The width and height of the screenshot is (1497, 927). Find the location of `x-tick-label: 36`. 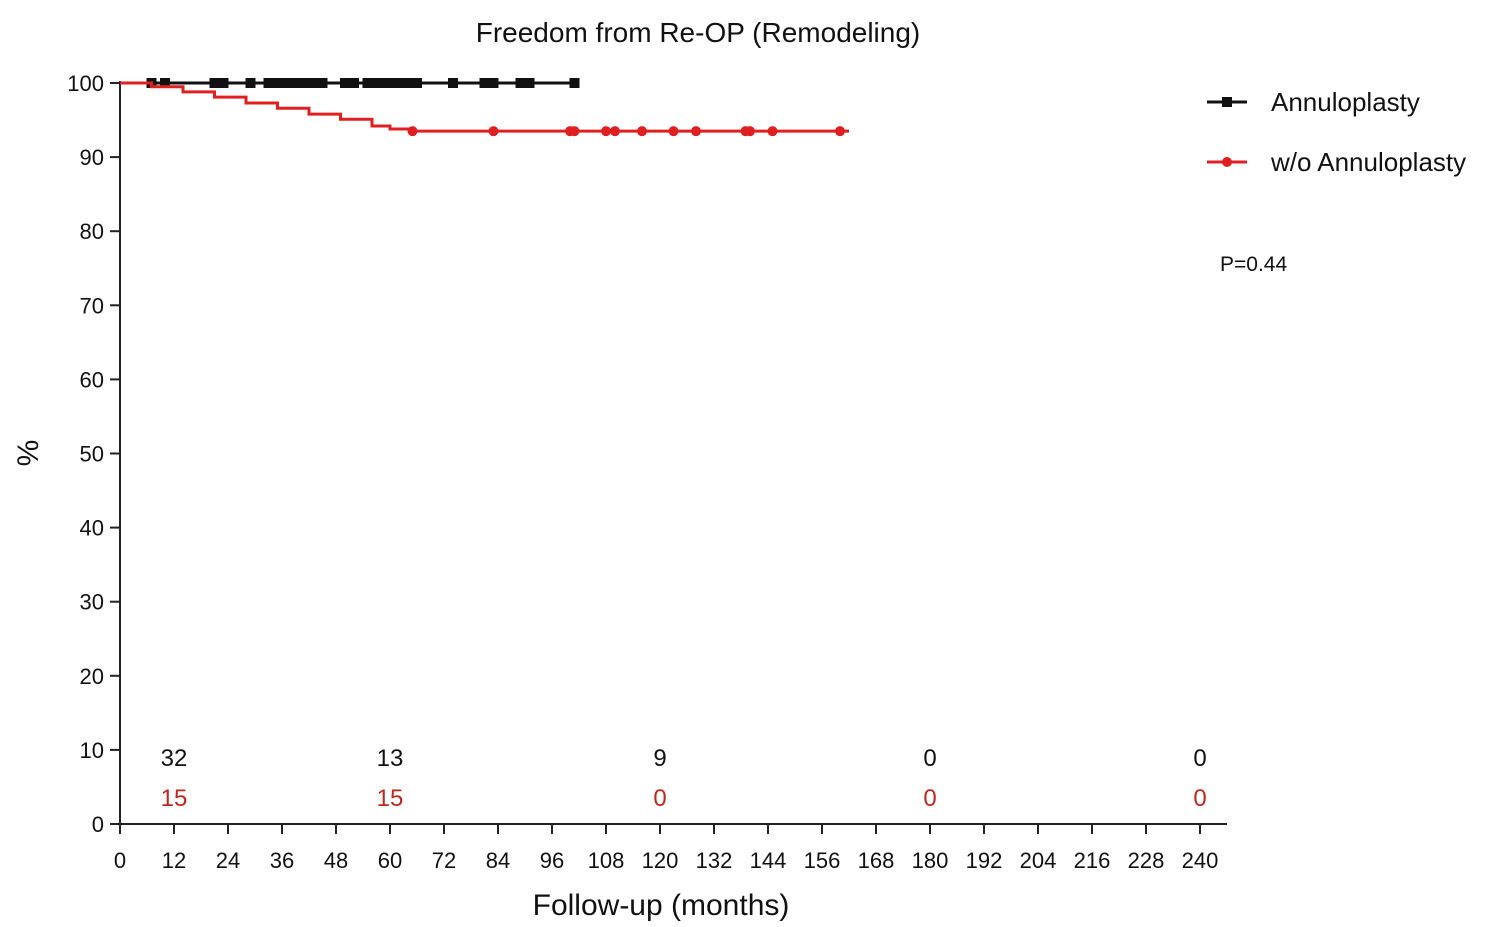

x-tick-label: 36 is located at coordinates (282, 860).